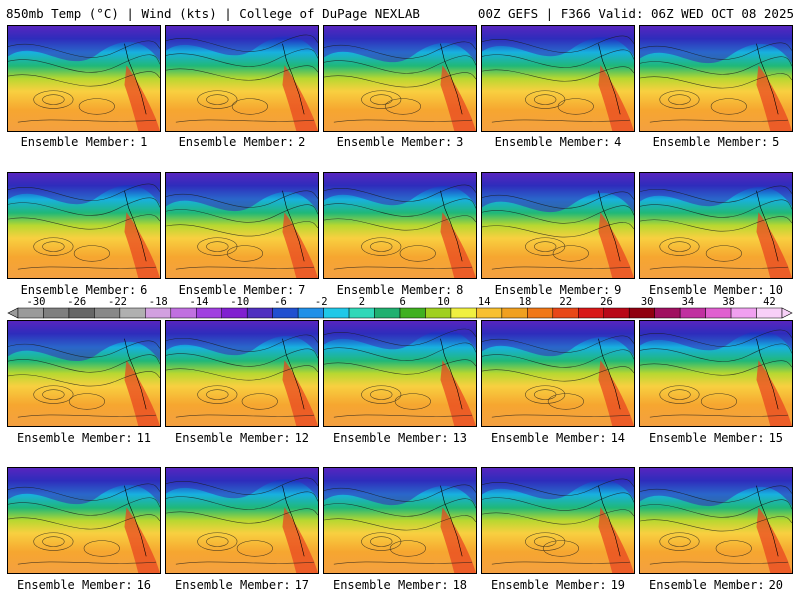 This screenshot has height=600, width=800. What do you see at coordinates (618, 290) in the screenshot?
I see `member-number: 9` at bounding box center [618, 290].